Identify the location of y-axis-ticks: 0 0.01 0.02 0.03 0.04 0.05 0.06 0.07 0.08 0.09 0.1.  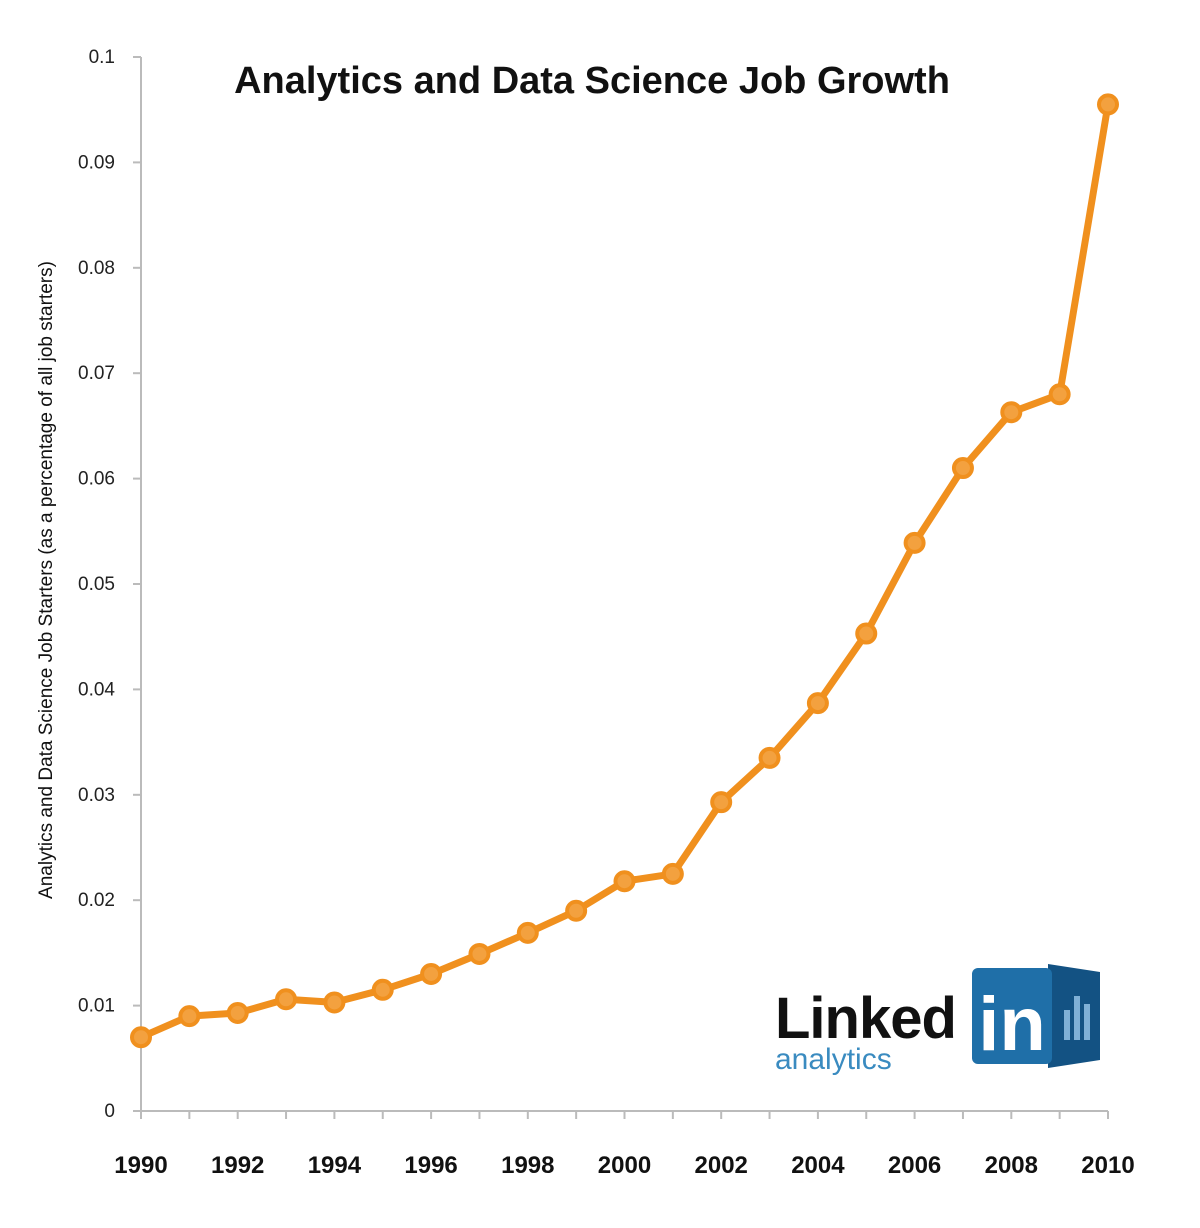
(109, 584).